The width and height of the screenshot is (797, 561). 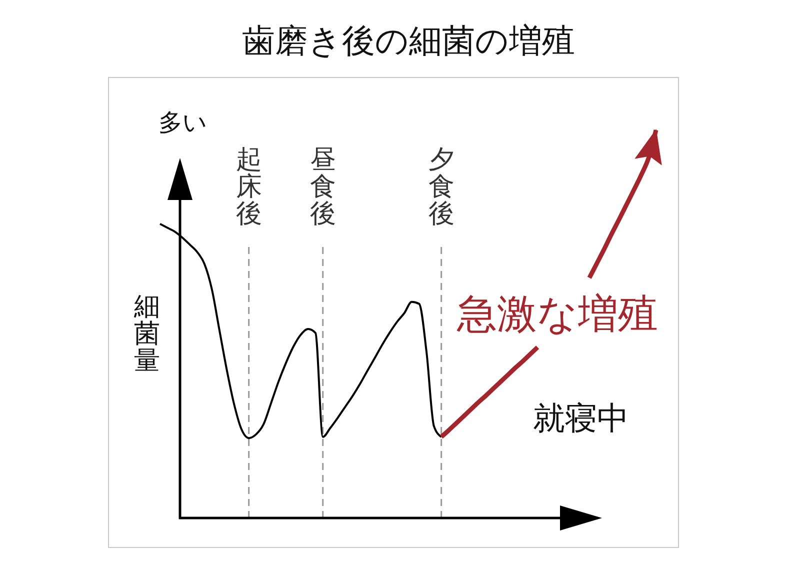 What do you see at coordinates (146, 333) in the screenshot?
I see `y-axis-title: 細菌量` at bounding box center [146, 333].